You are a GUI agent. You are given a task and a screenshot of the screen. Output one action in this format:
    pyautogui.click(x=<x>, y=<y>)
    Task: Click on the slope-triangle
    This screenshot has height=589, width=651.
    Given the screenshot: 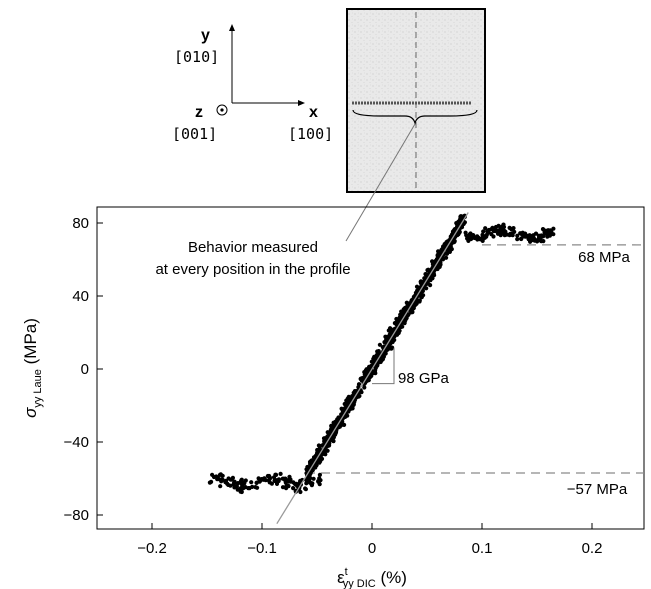 What is the action you would take?
    pyautogui.click(x=383, y=366)
    